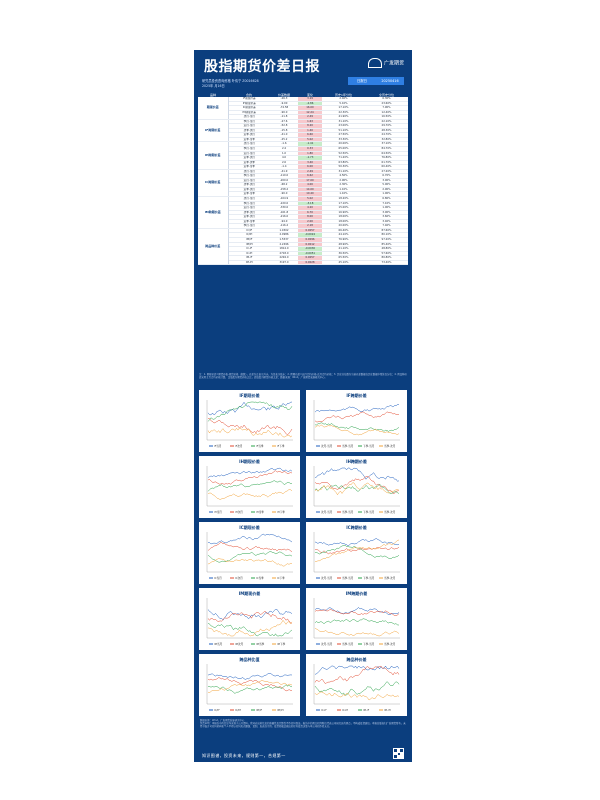 Image resolution: width=600 pixels, height=800 pixels. I want to click on table-cell: 18.20%, so click(343, 199).